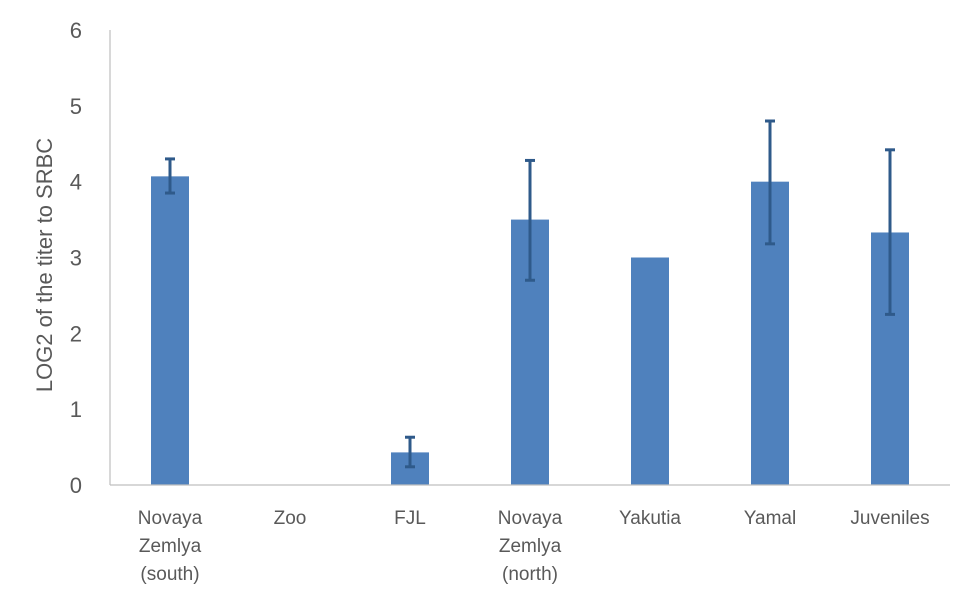 Image resolution: width=970 pixels, height=606 pixels. I want to click on y-tick-label: 5, so click(76, 106).